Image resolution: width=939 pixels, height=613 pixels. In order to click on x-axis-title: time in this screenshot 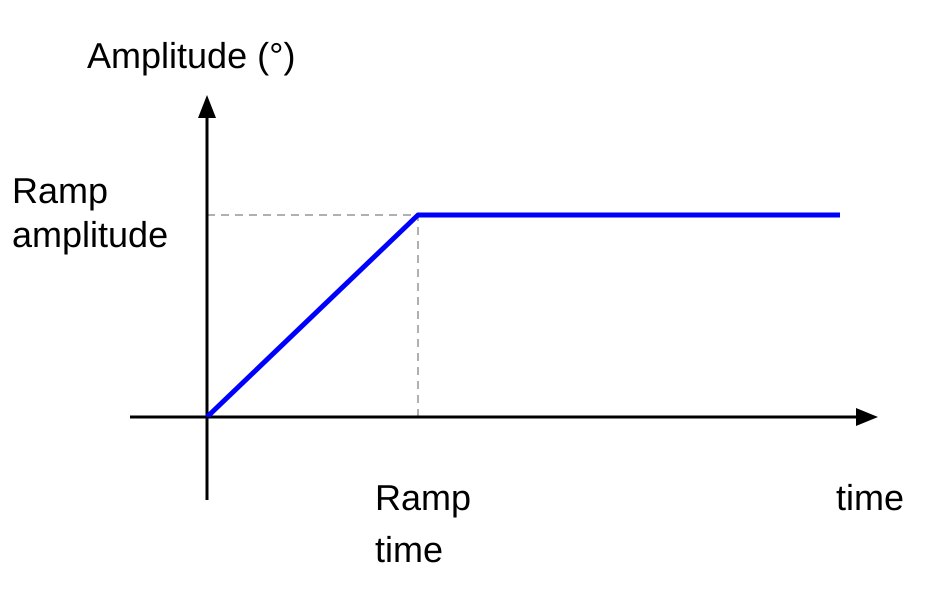, I will do `click(870, 497)`.